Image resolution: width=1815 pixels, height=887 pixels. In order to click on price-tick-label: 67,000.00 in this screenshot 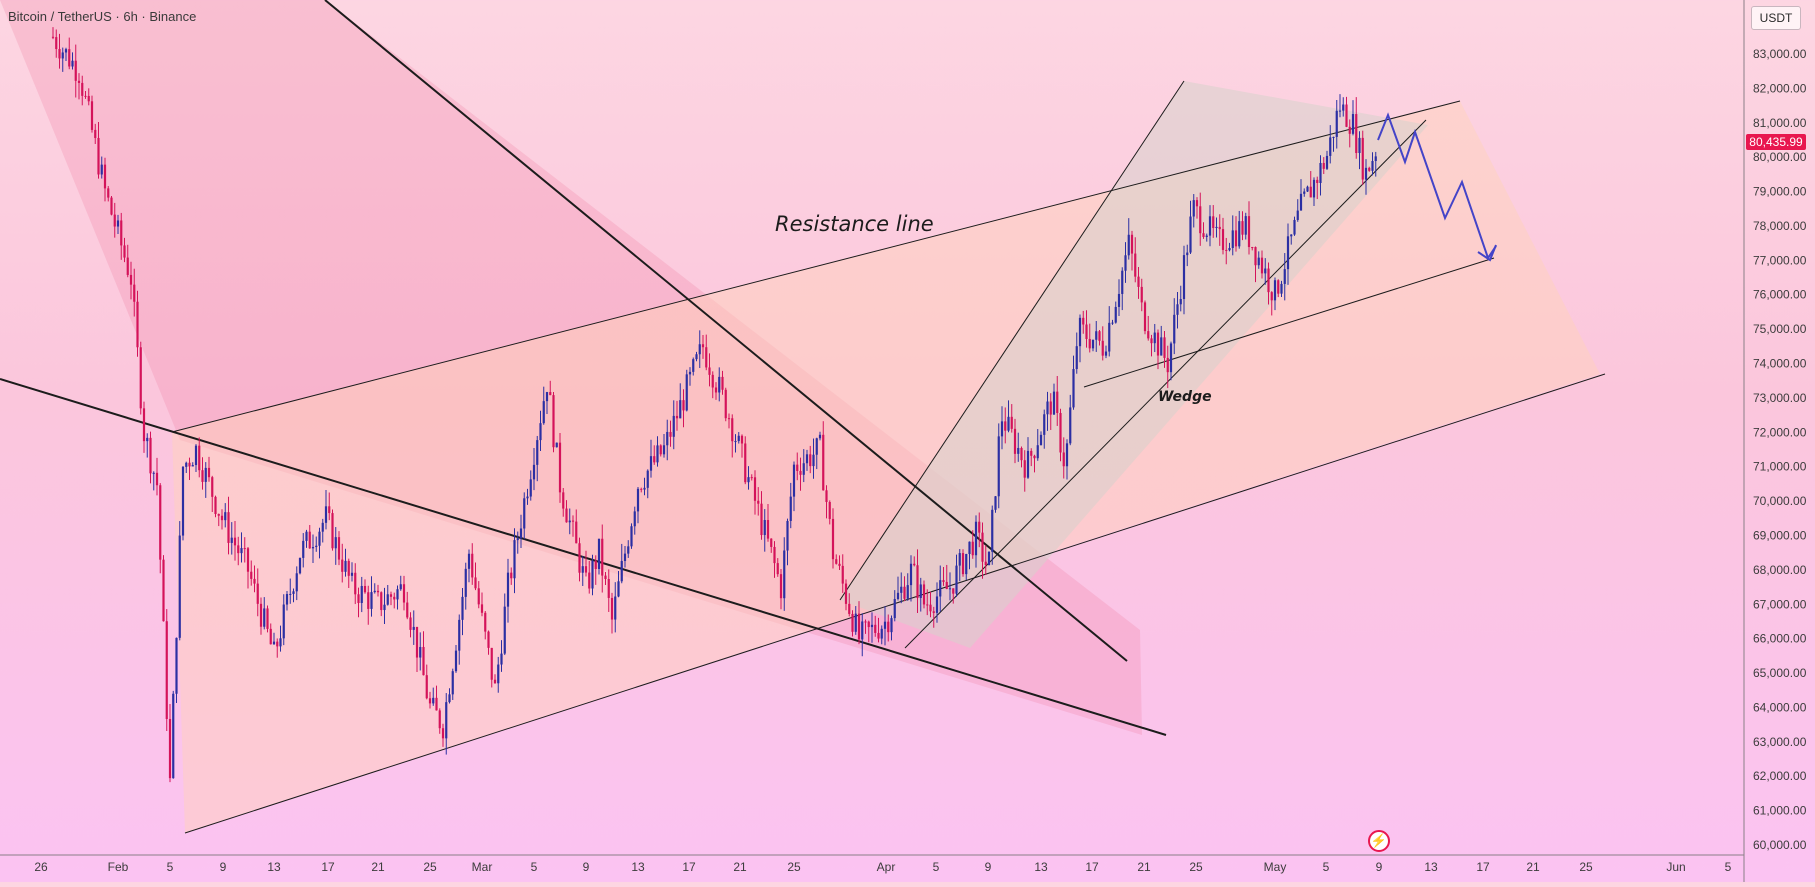, I will do `click(1780, 604)`.